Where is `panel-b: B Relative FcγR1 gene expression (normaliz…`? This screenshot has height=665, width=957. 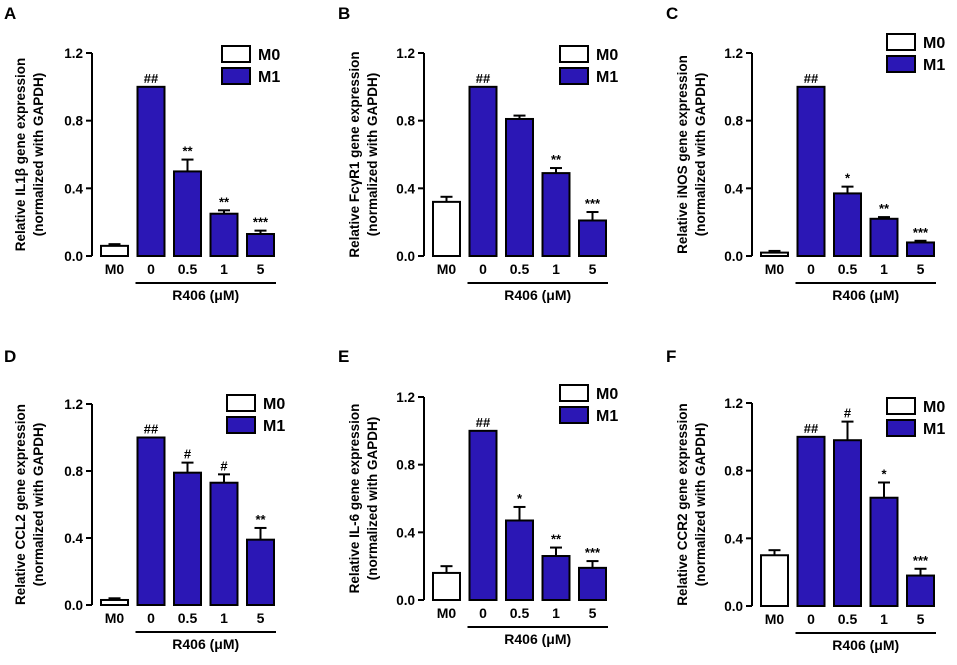 panel-b: B Relative FcγR1 gene expression (normaliz… is located at coordinates (478, 153).